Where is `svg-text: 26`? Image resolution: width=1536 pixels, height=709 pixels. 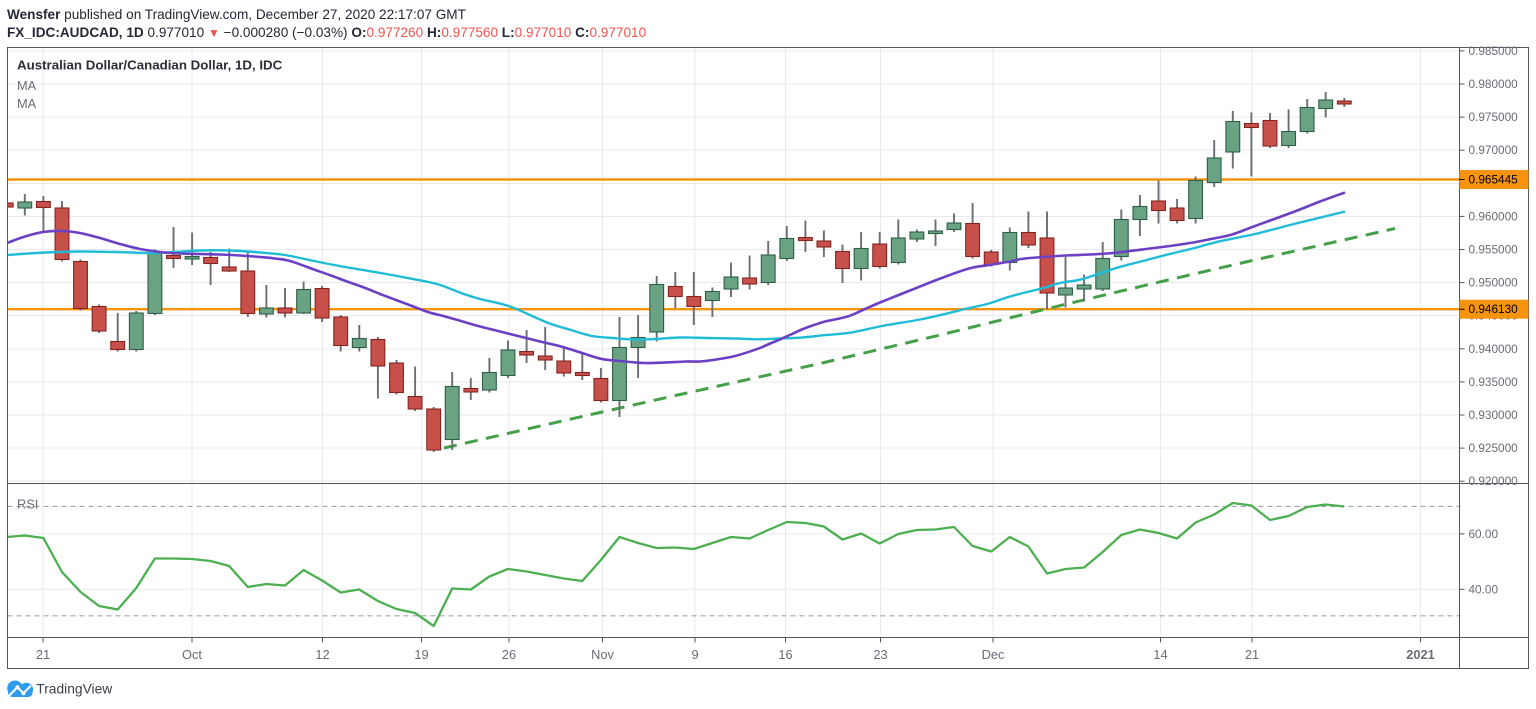 svg-text: 26 is located at coordinates (509, 654).